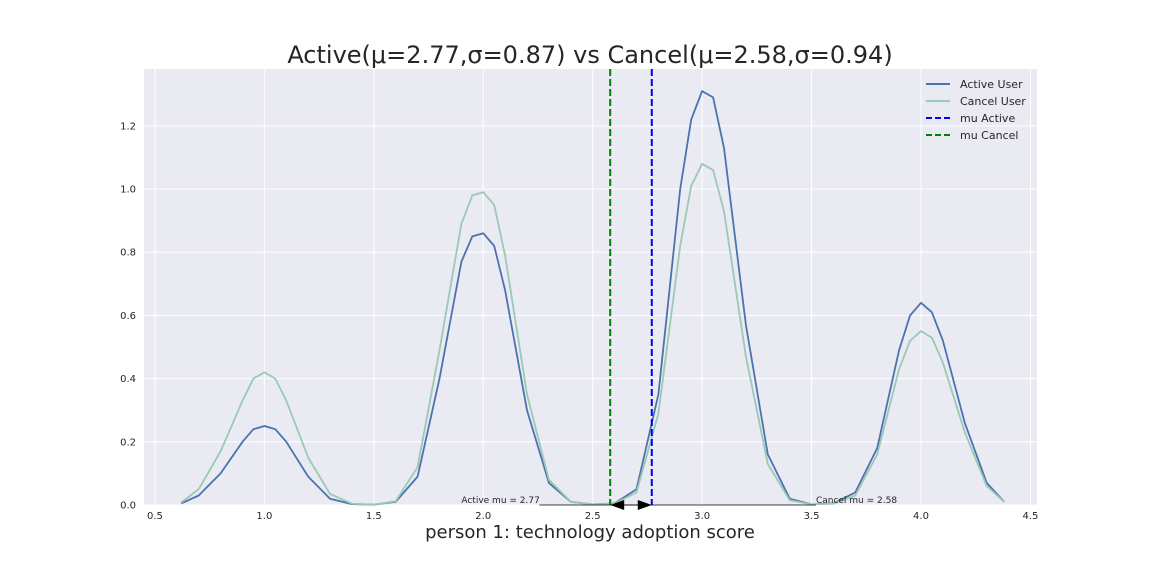  What do you see at coordinates (128, 253) in the screenshot?
I see `y-tick-label: 0.8` at bounding box center [128, 253].